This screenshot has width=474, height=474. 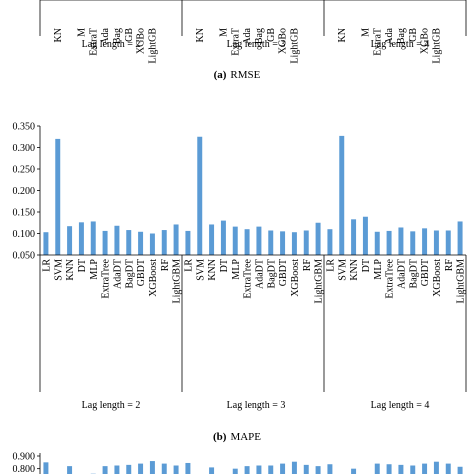 What do you see at coordinates (70, 470) in the screenshot?
I see `r2-bar-knn-lag2` at bounding box center [70, 470].